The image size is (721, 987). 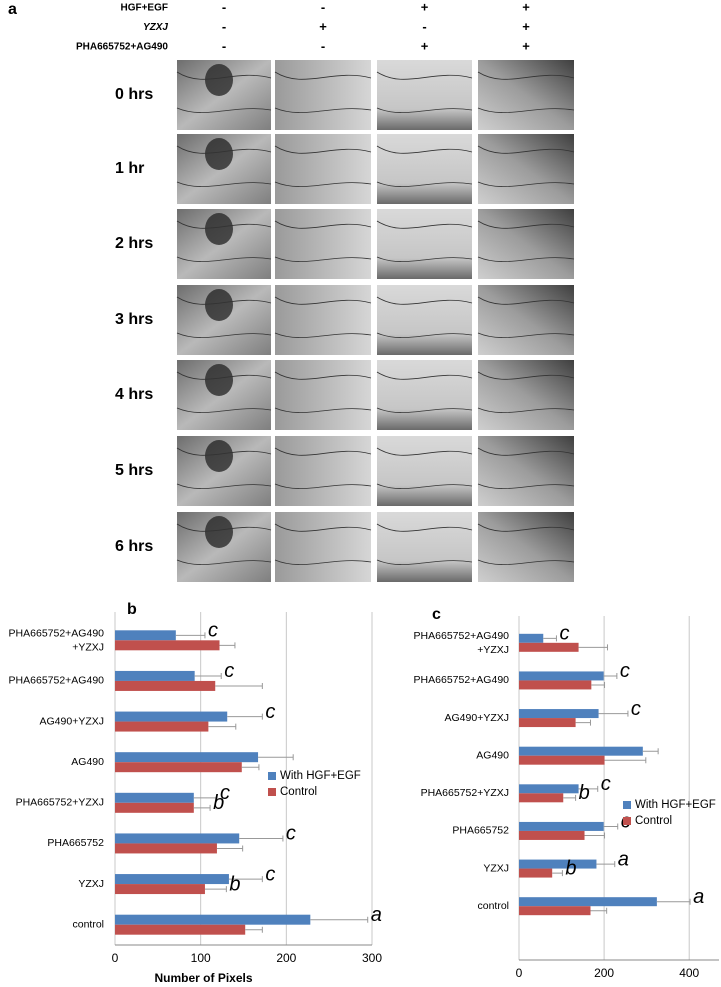 What do you see at coordinates (203, 978) in the screenshot?
I see `x-axis-title: Number of Pixels` at bounding box center [203, 978].